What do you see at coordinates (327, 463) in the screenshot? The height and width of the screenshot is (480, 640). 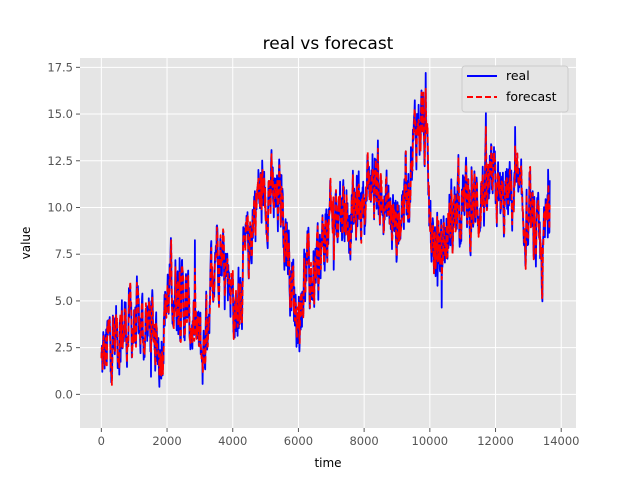 I see `x-axis-label: time` at bounding box center [327, 463].